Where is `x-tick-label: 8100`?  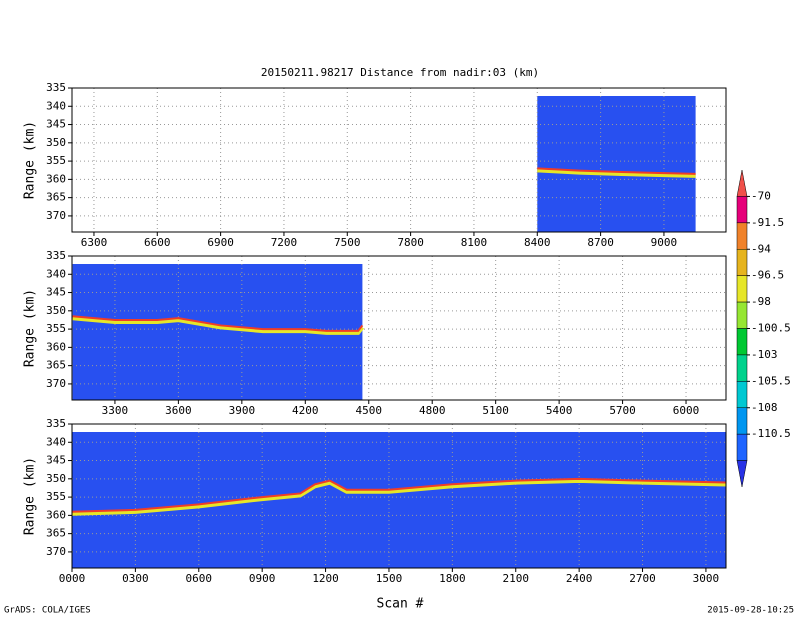
x-tick-label: 8100 is located at coordinates (474, 242).